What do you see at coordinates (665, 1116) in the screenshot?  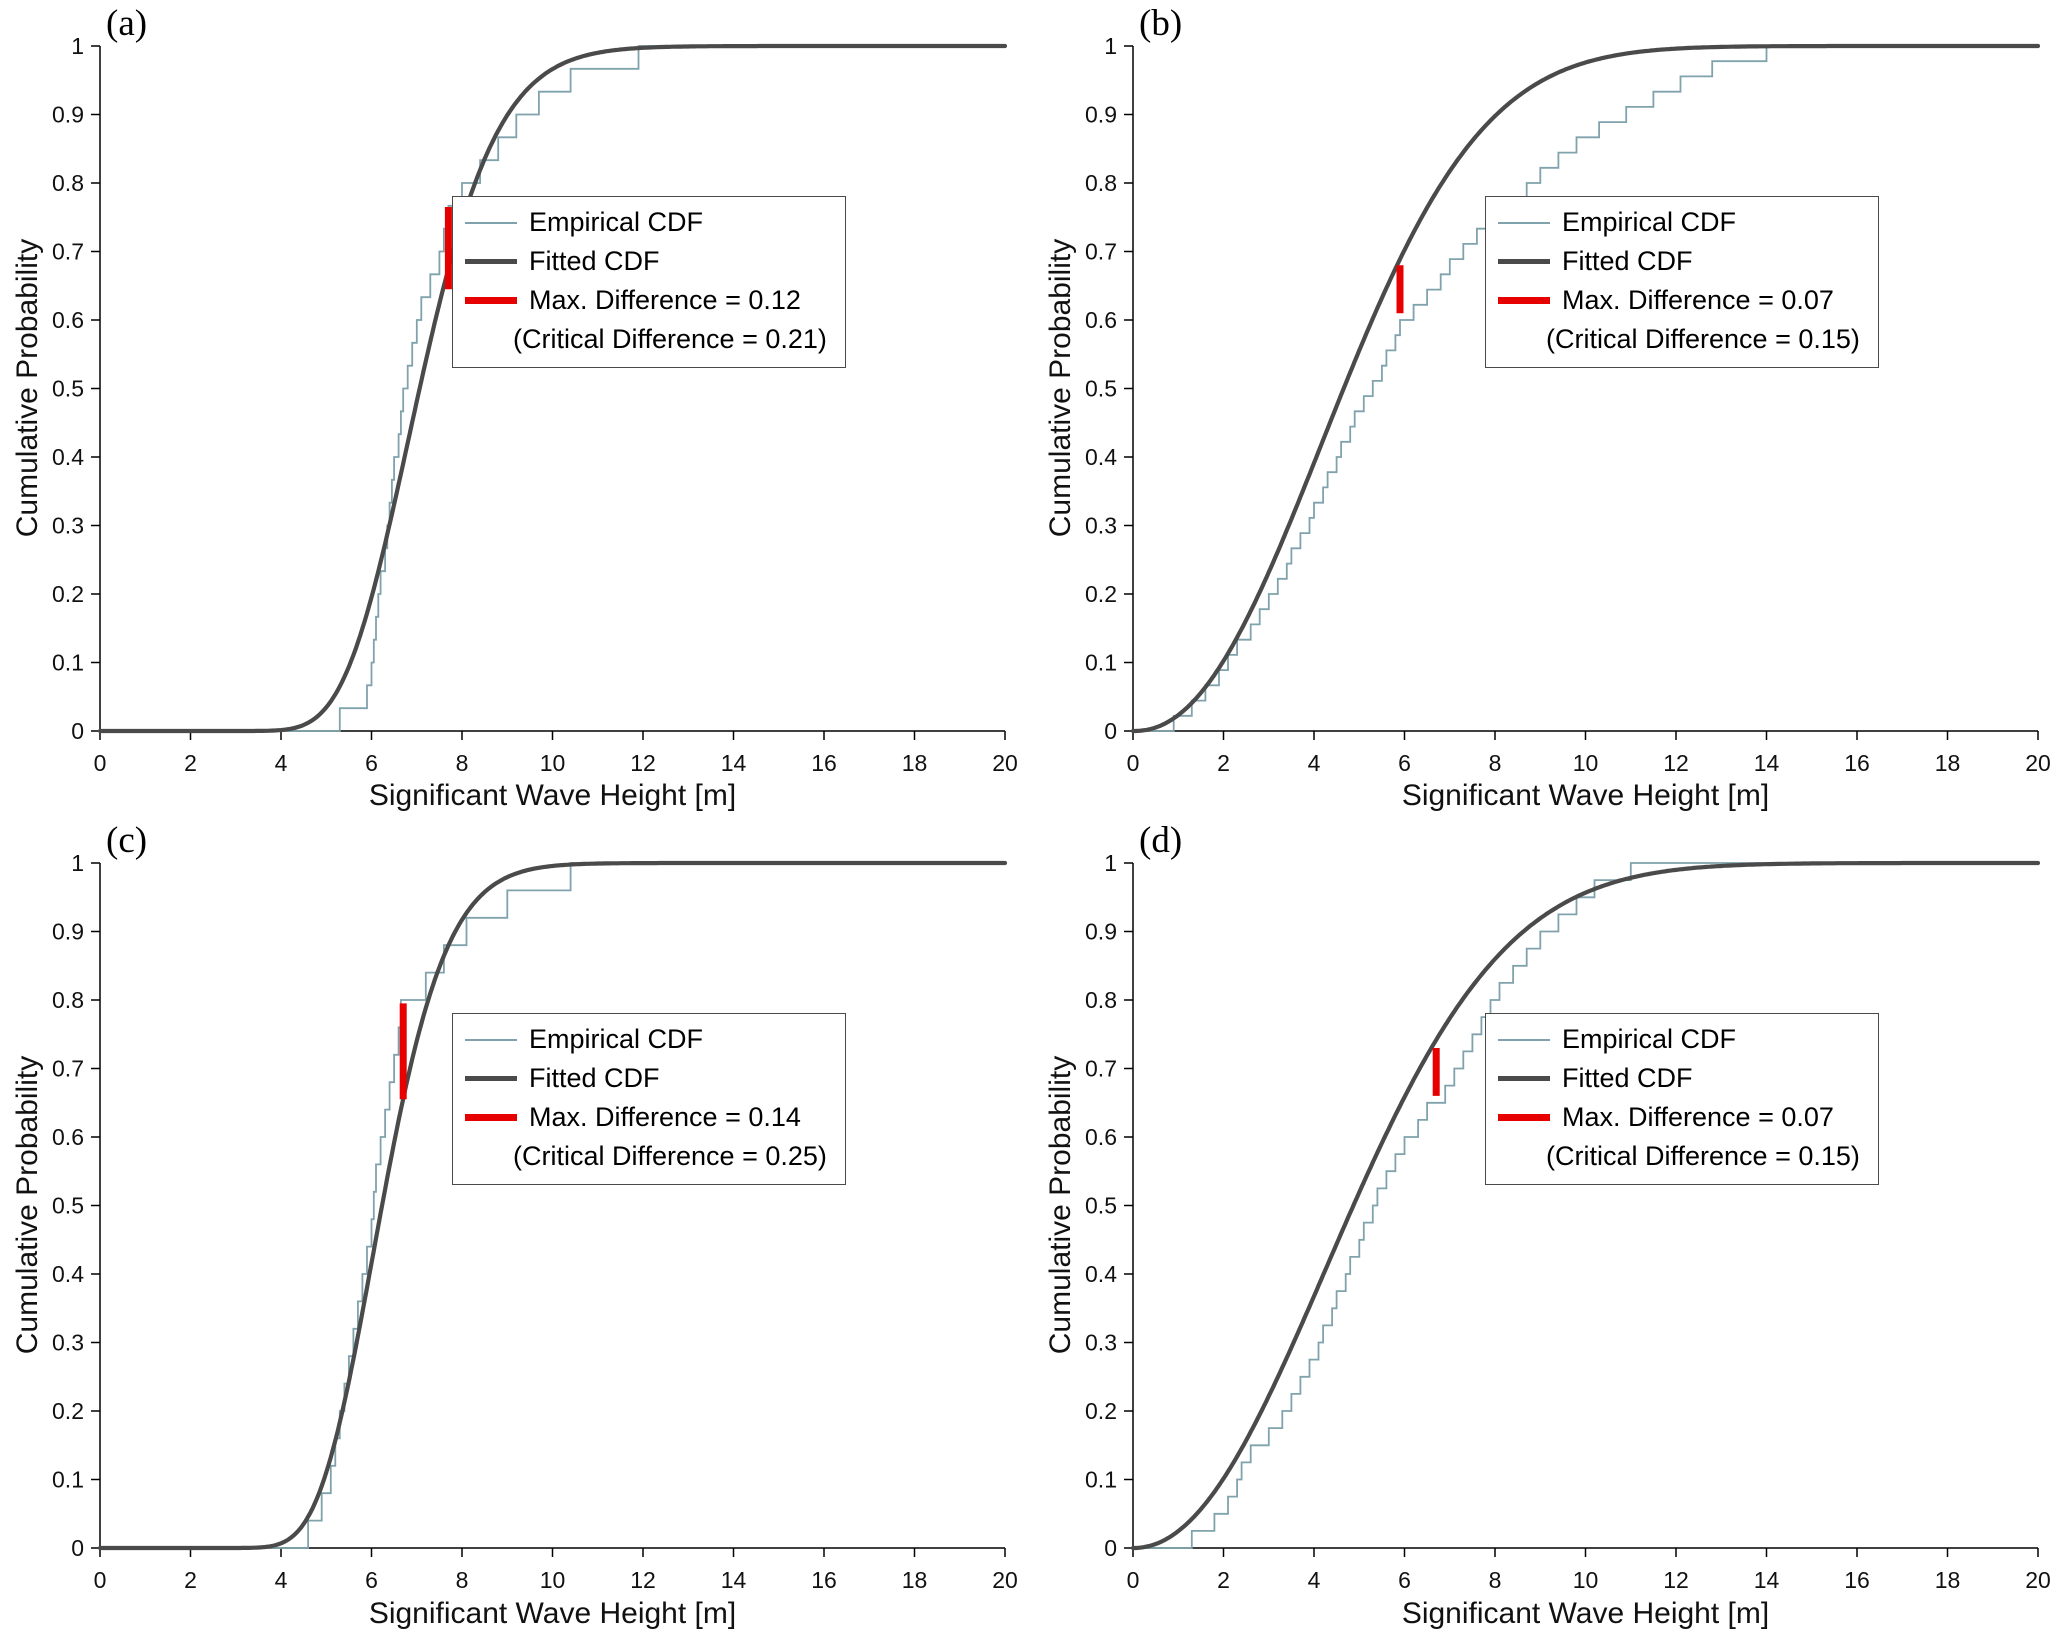 I see `legend-max-difference-label: Max. Difference = 0.14` at bounding box center [665, 1116].